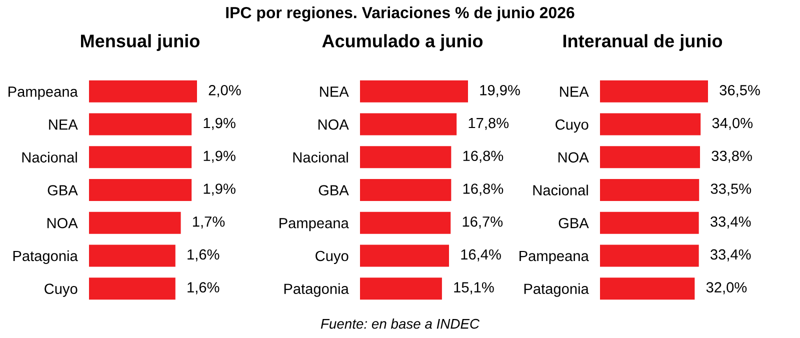  What do you see at coordinates (731, 190) in the screenshot?
I see `data-label: 33,5%` at bounding box center [731, 190].